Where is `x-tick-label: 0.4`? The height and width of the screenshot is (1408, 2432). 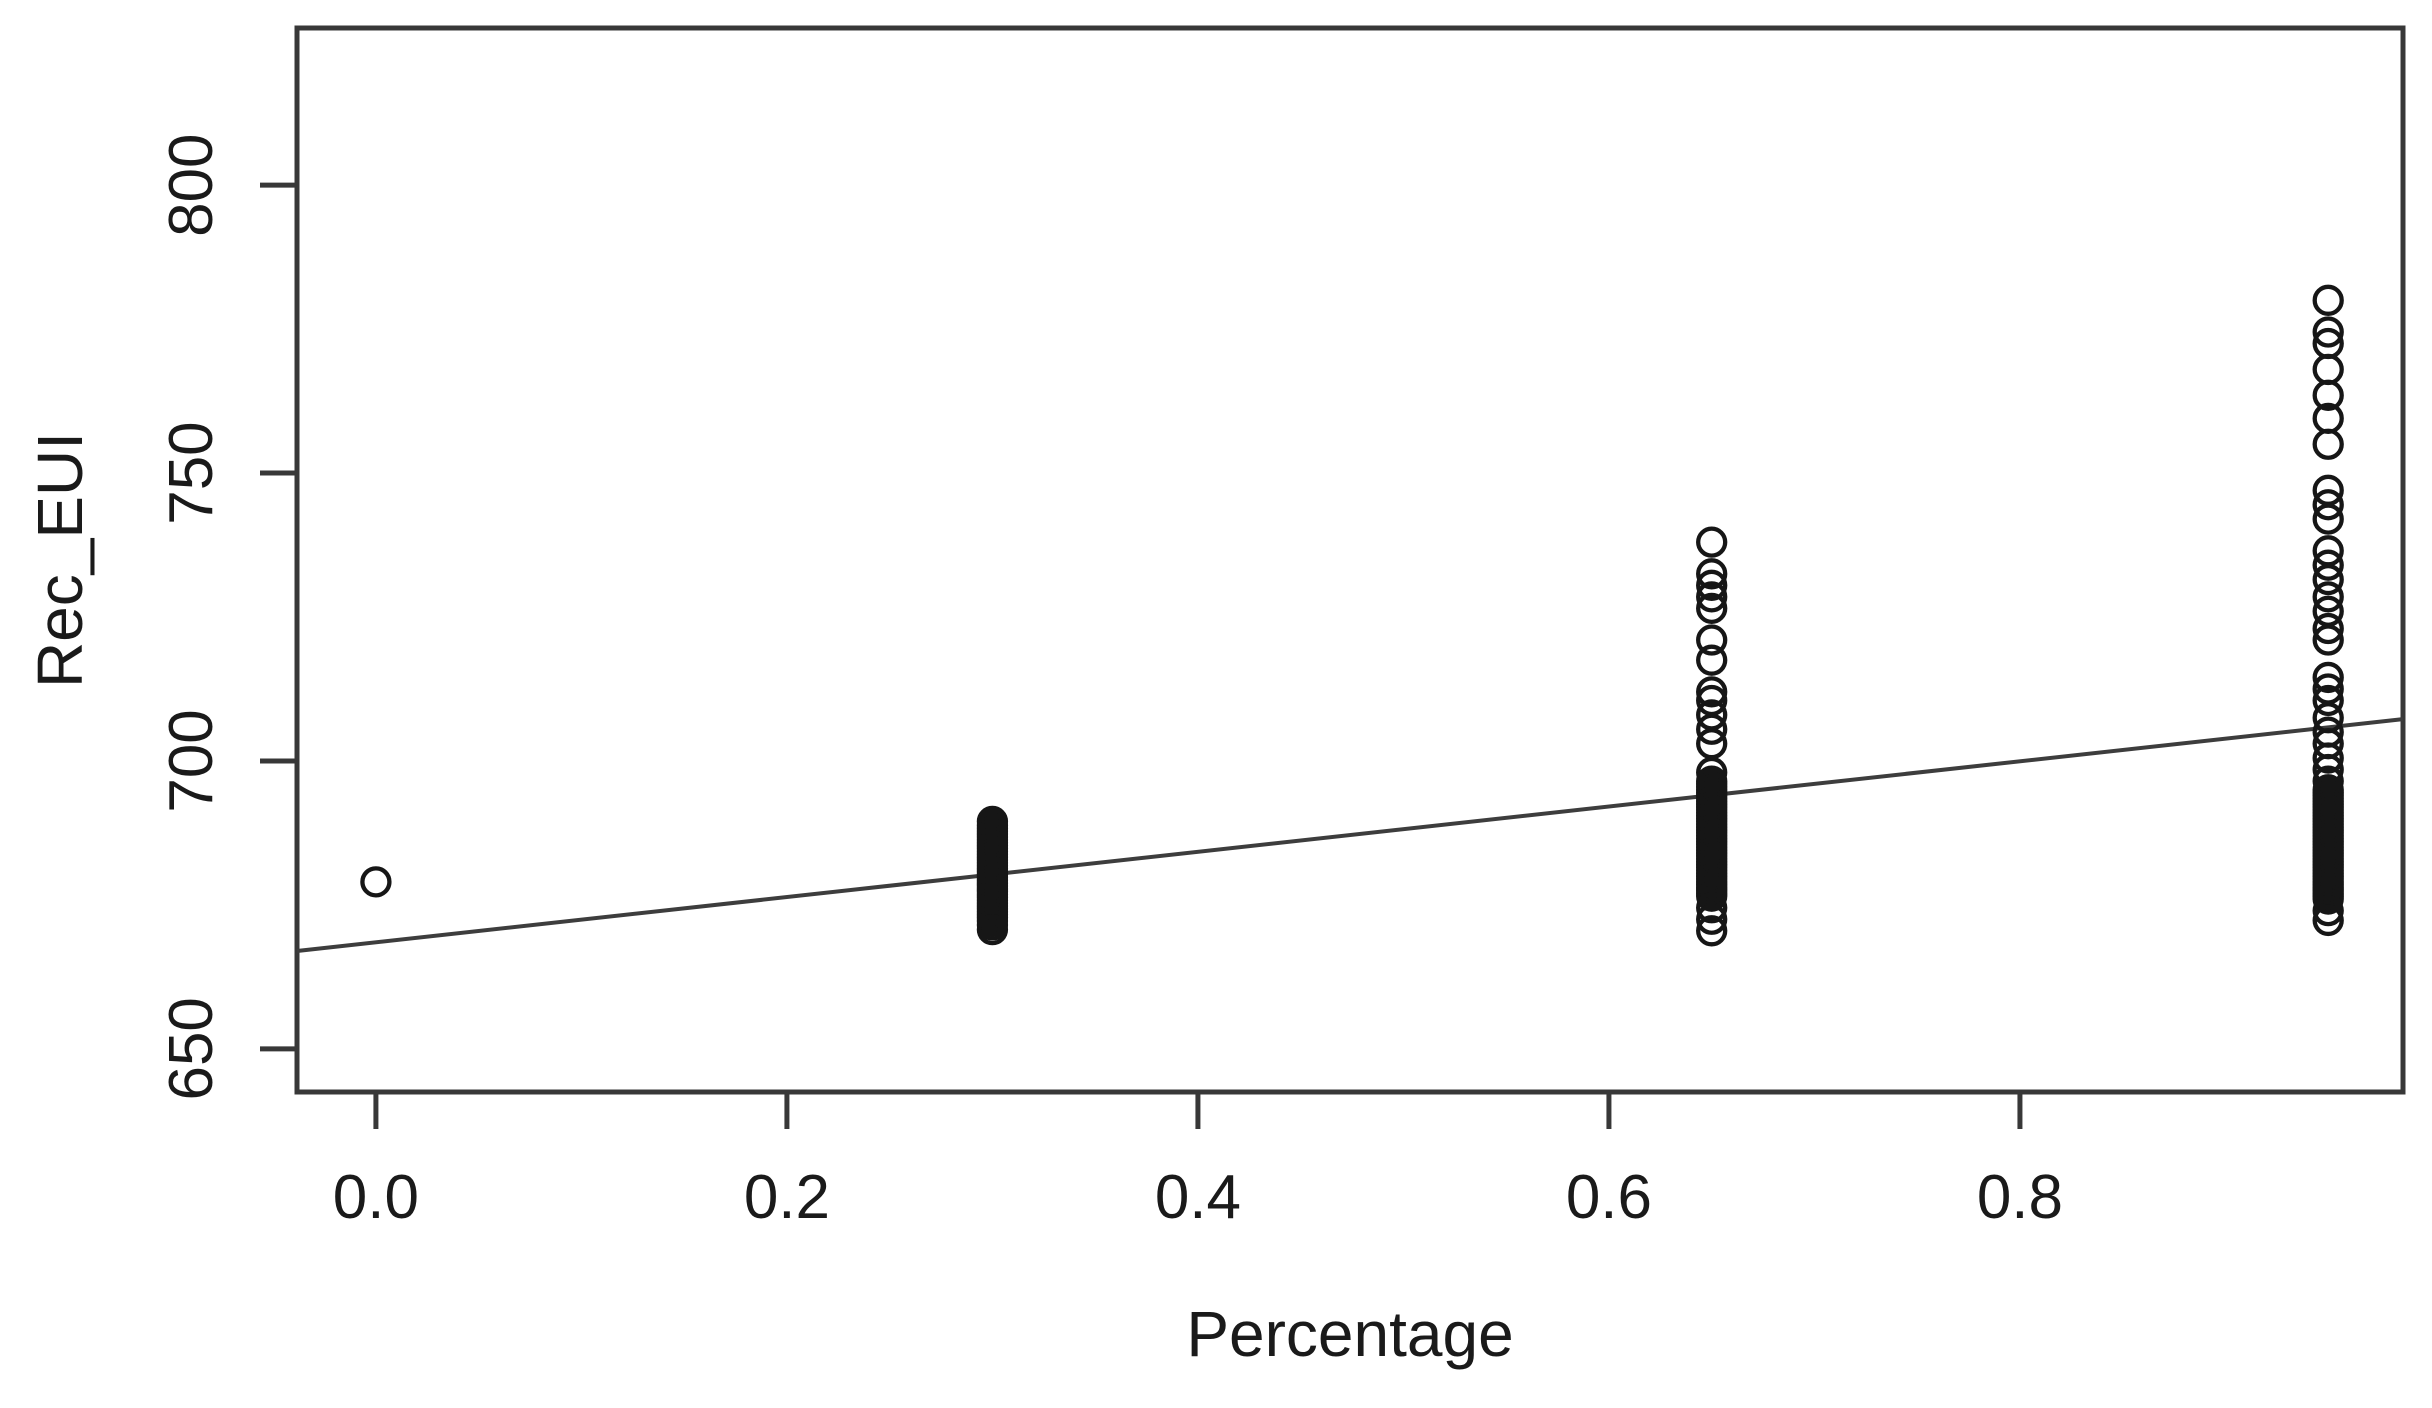
x-tick-label: 0.4 is located at coordinates (1198, 1197).